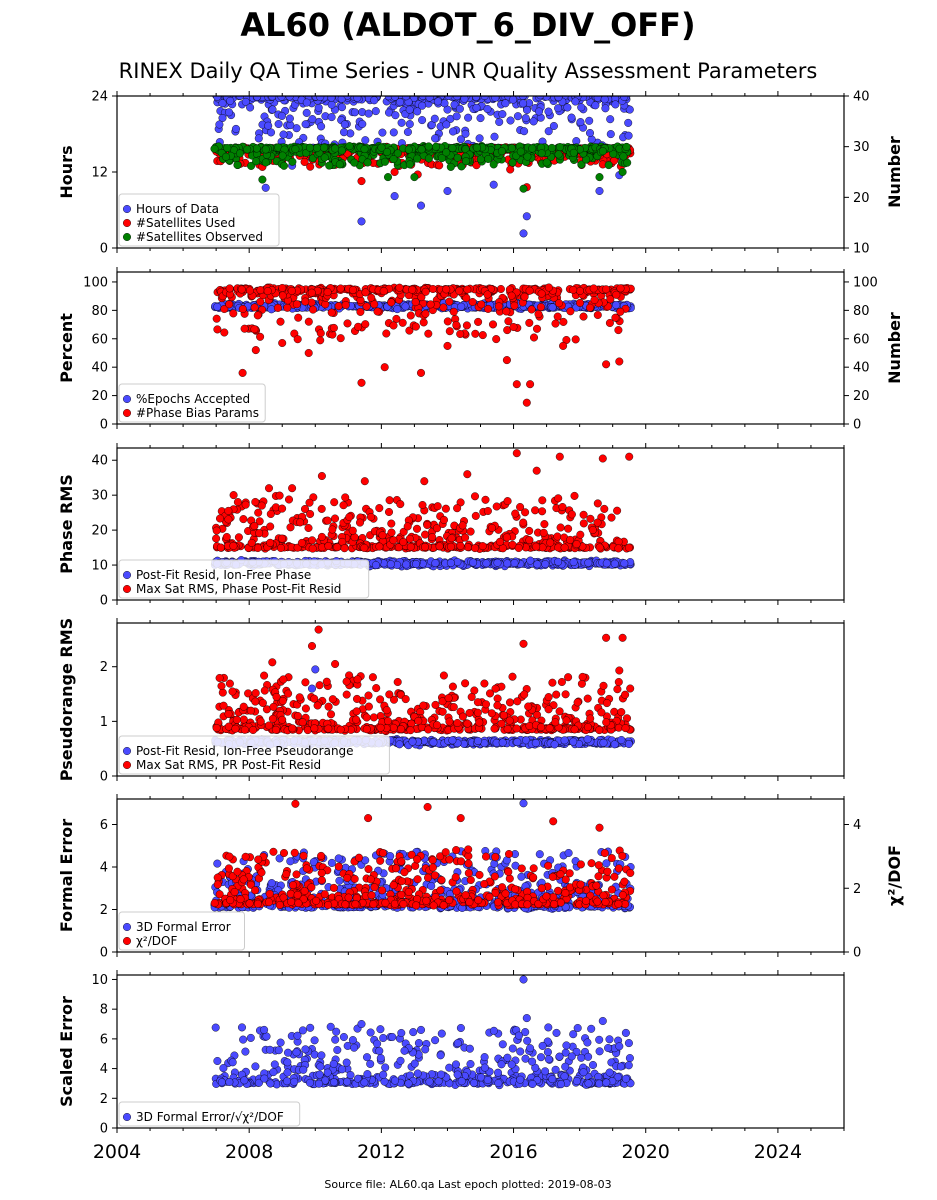 The width and height of the screenshot is (937, 1200). I want to click on figure-title: AL60 (ALDOT_6_DIV_OFF), so click(467, 25).